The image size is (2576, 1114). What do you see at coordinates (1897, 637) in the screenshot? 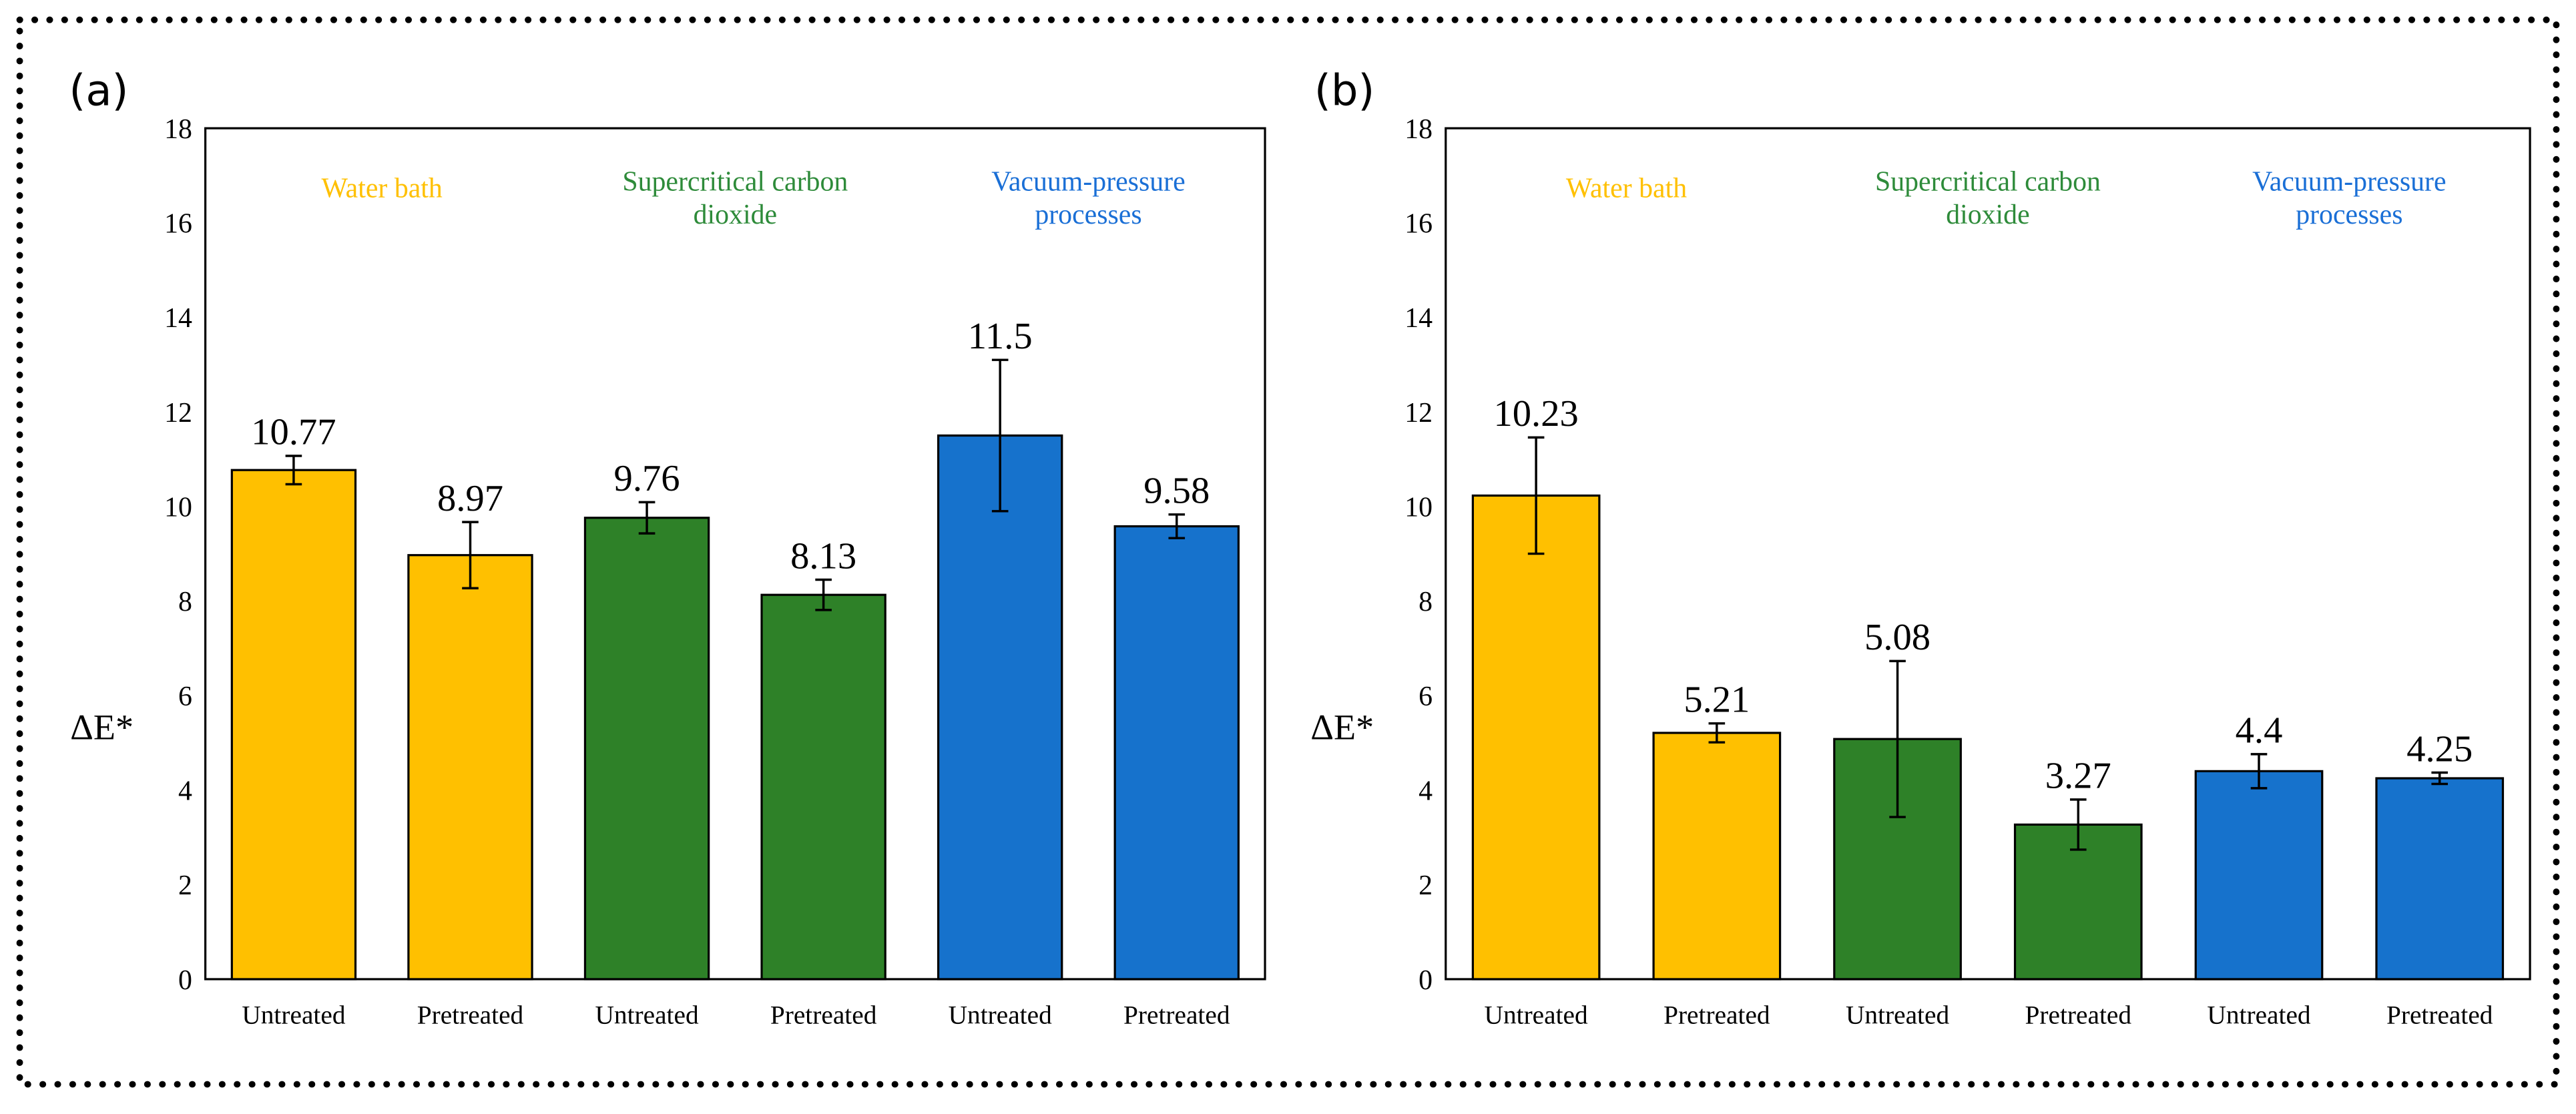
I see `data-label: 5.08` at bounding box center [1897, 637].